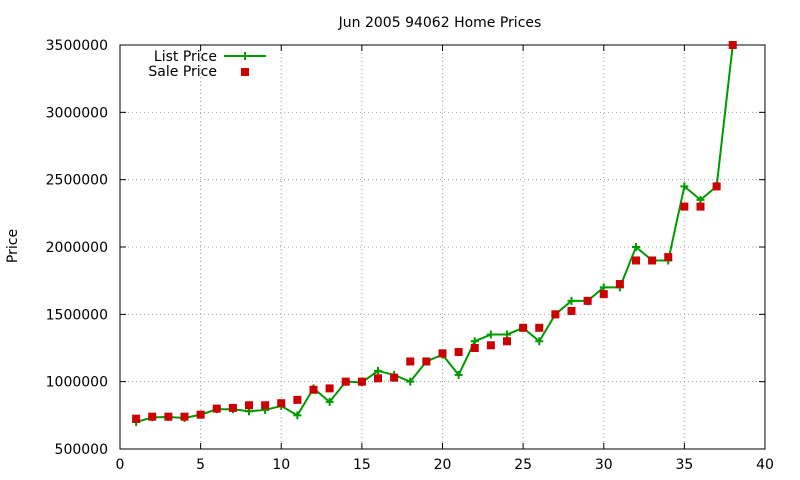  Describe the element at coordinates (245, 72) in the screenshot. I see `legend-swatch-sale-price` at that location.